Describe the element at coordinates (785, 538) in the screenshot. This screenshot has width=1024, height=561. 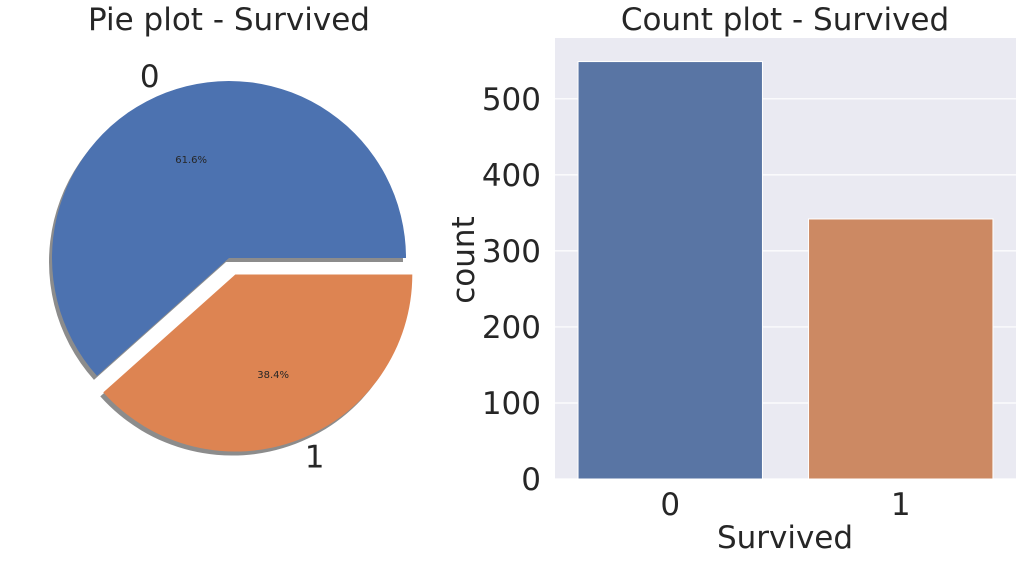
I see `x-axis-label: Survived` at that location.